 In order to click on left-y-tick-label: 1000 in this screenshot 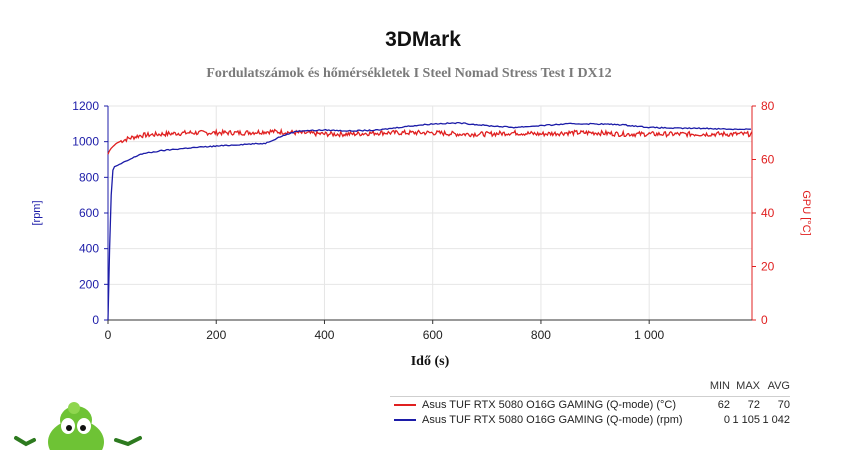, I will do `click(85, 142)`.